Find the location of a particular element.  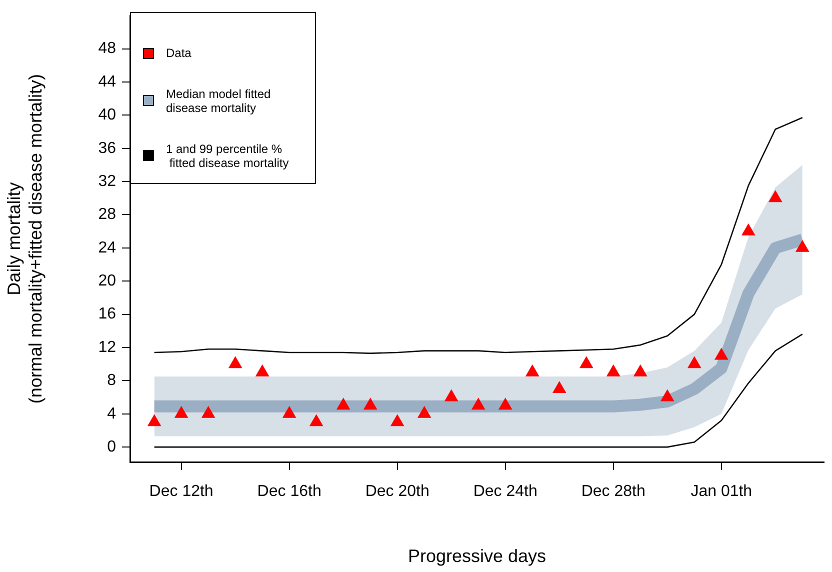

x-tick-label: Jan 01th is located at coordinates (721, 491).